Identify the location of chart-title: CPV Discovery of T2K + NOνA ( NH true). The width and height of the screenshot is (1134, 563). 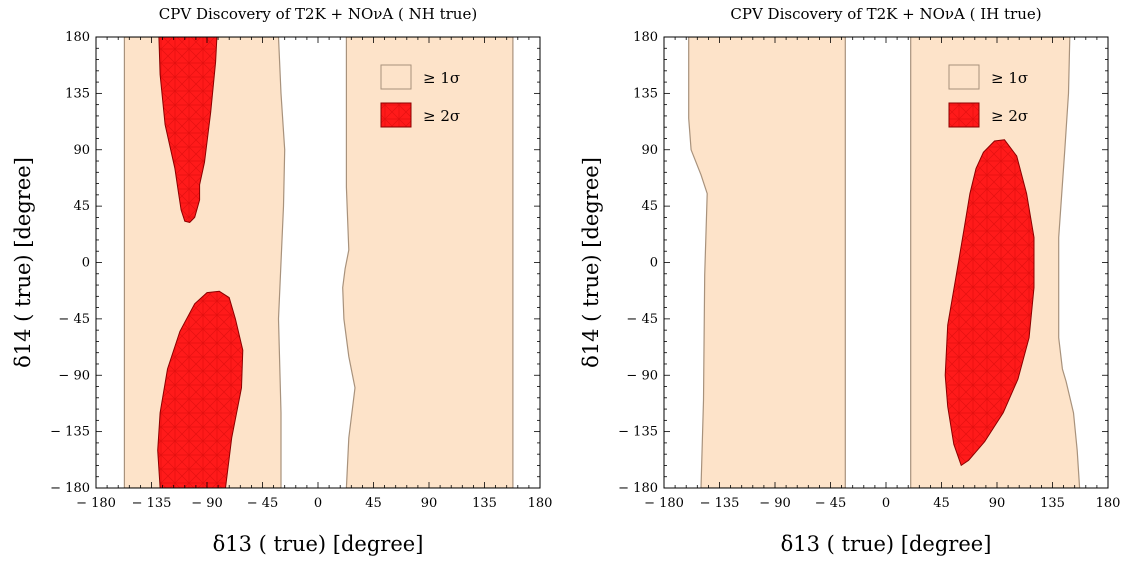
(318, 14).